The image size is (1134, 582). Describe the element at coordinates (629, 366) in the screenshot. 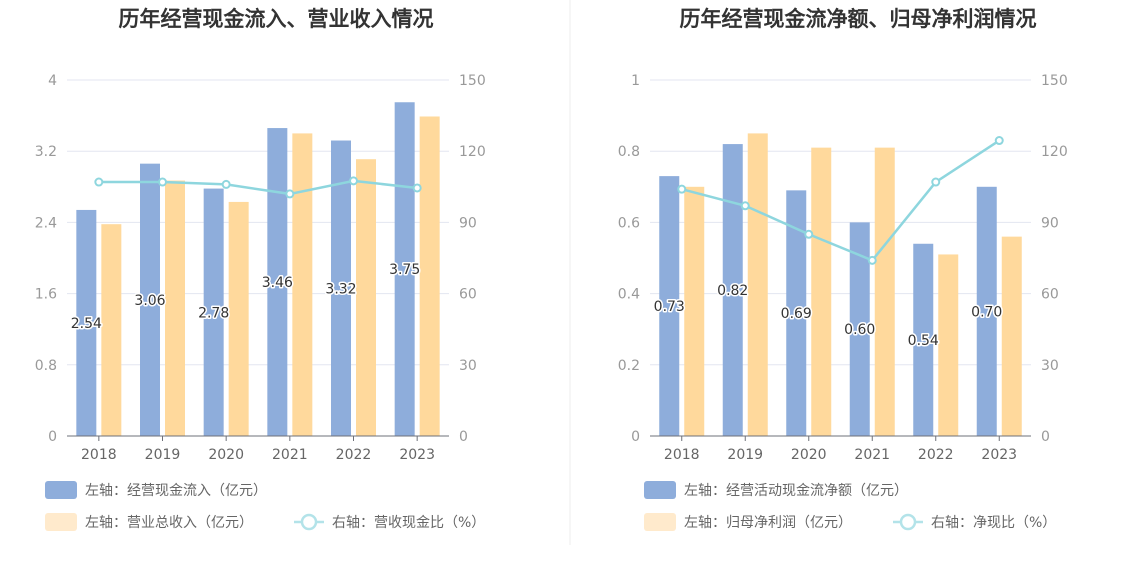

I see `y-axis-left-tick-label: 0.2` at that location.